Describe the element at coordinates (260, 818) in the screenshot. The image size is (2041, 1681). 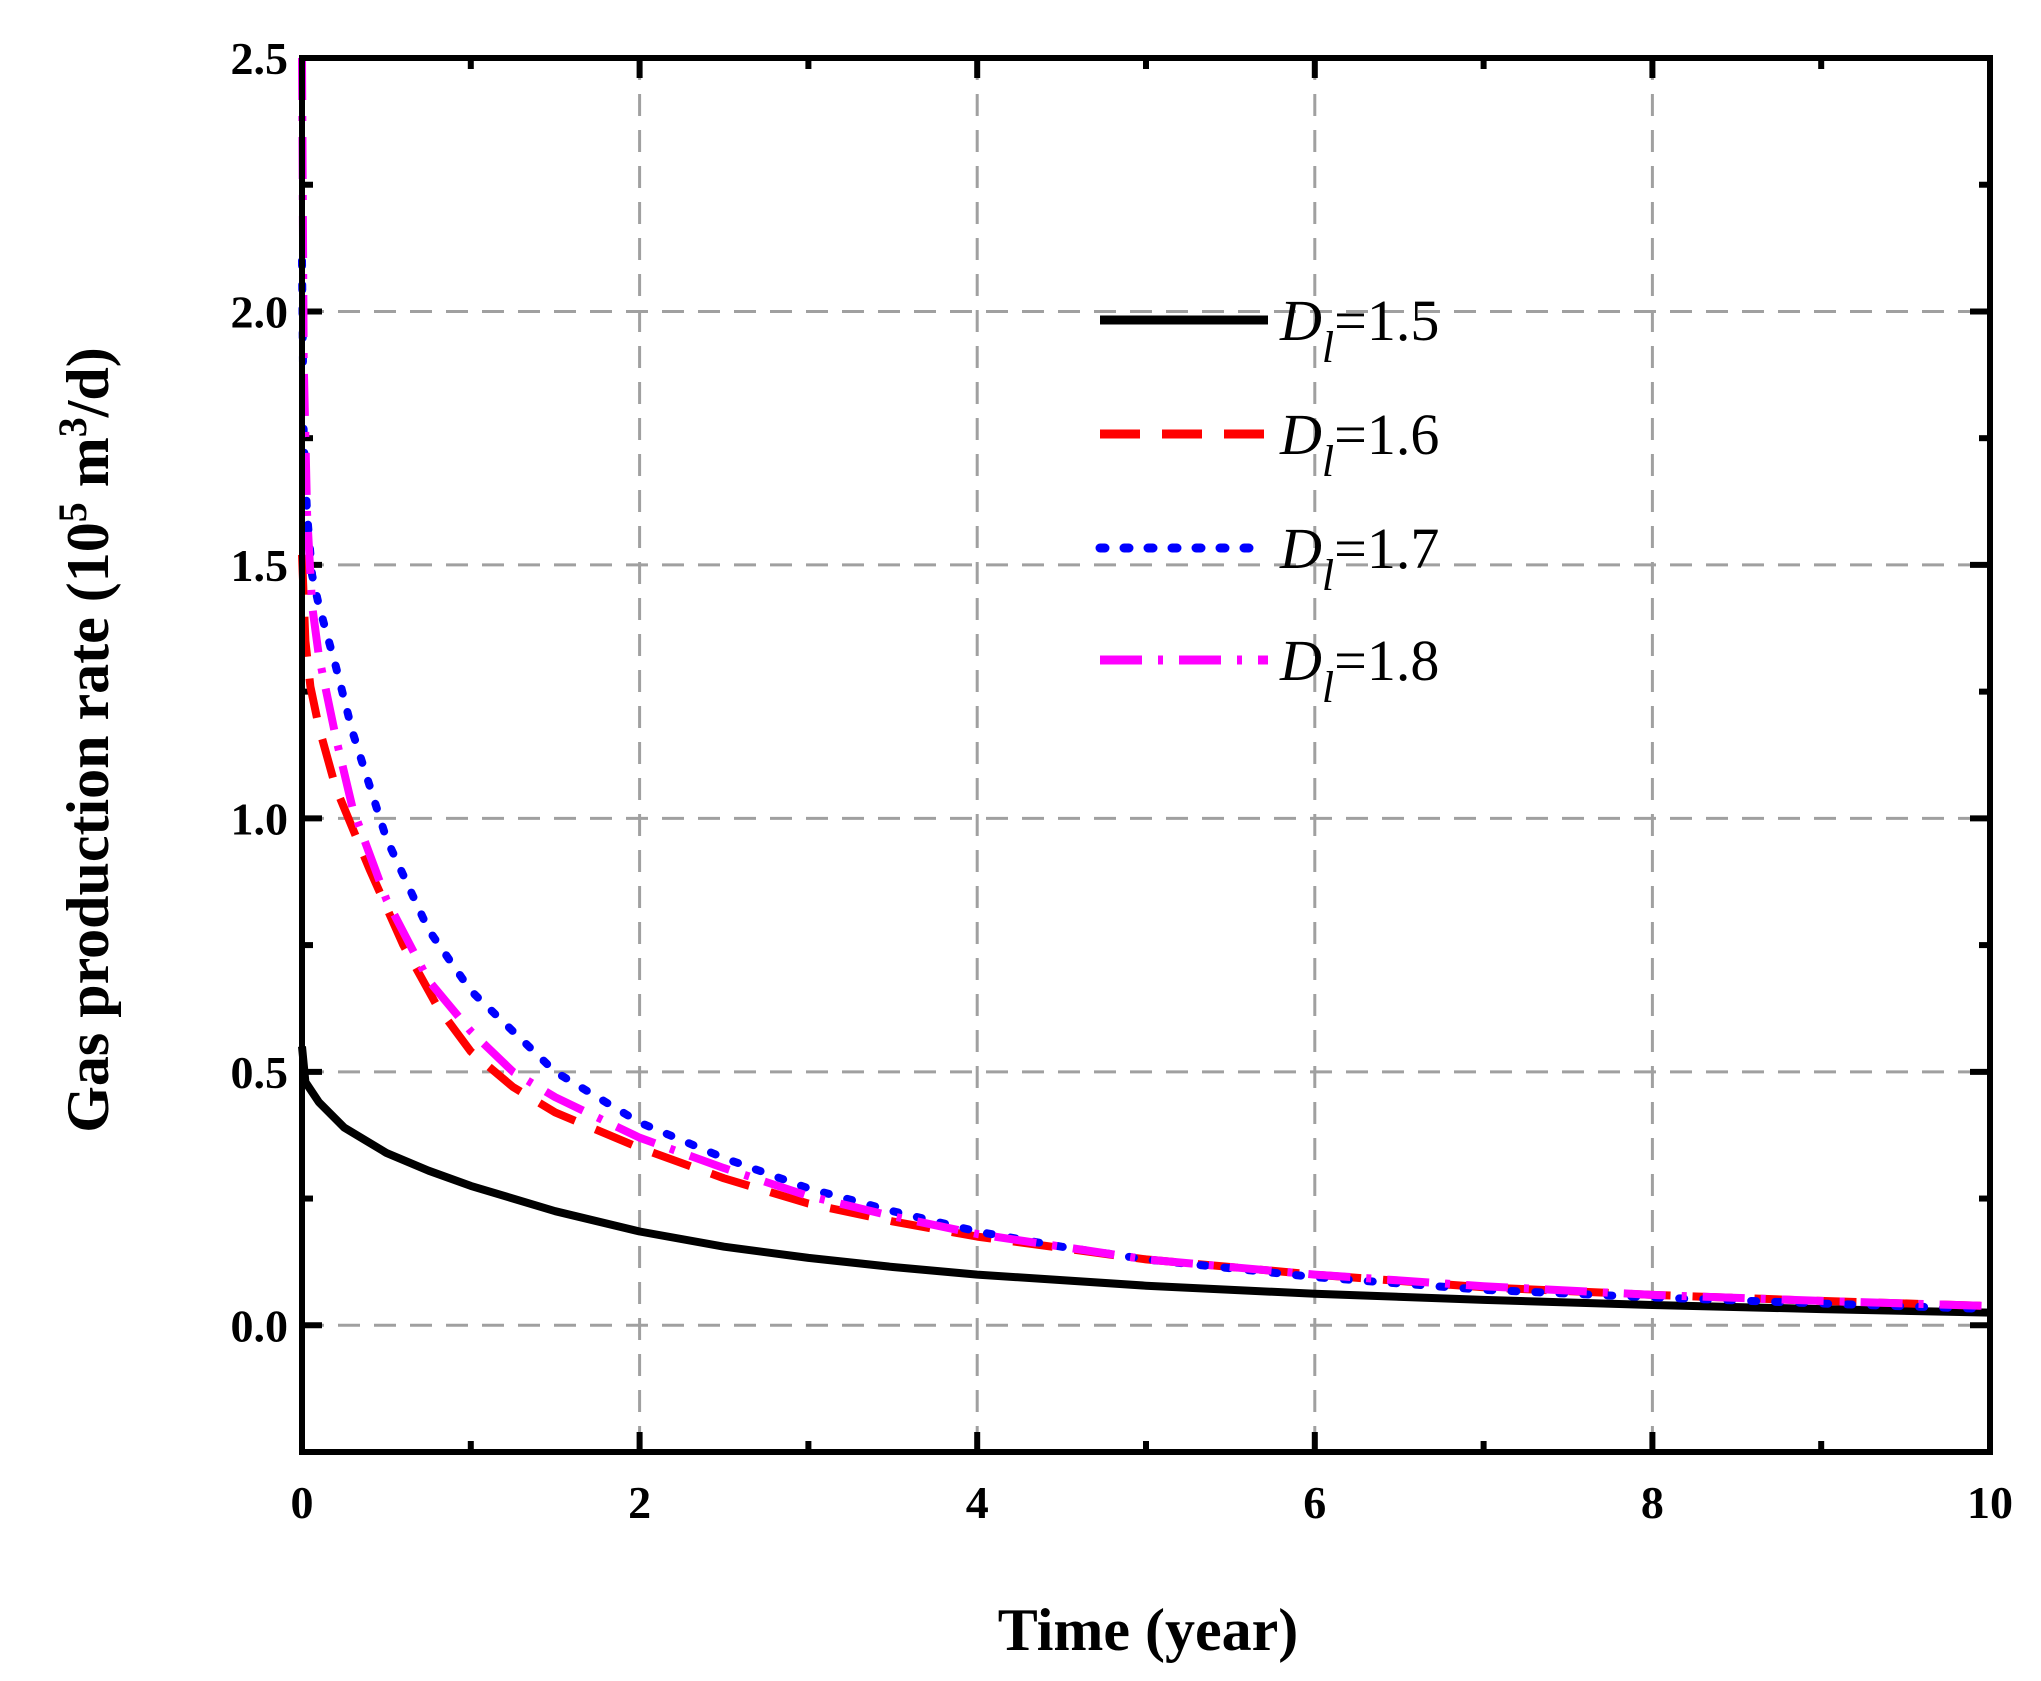
I see `y-tick-label-1.0: 1.0` at that location.